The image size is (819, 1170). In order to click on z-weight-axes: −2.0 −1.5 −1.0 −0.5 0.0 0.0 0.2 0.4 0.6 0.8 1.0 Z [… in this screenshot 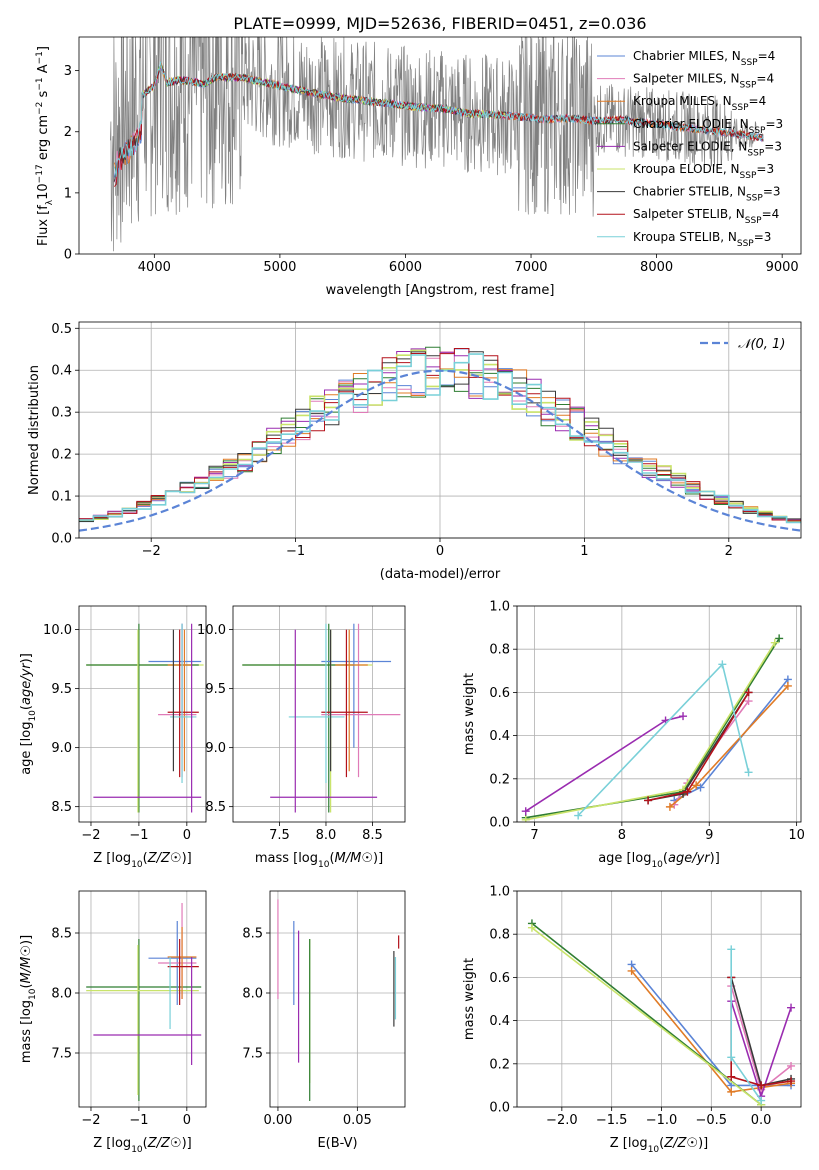, I will do `click(632, 1020)`.